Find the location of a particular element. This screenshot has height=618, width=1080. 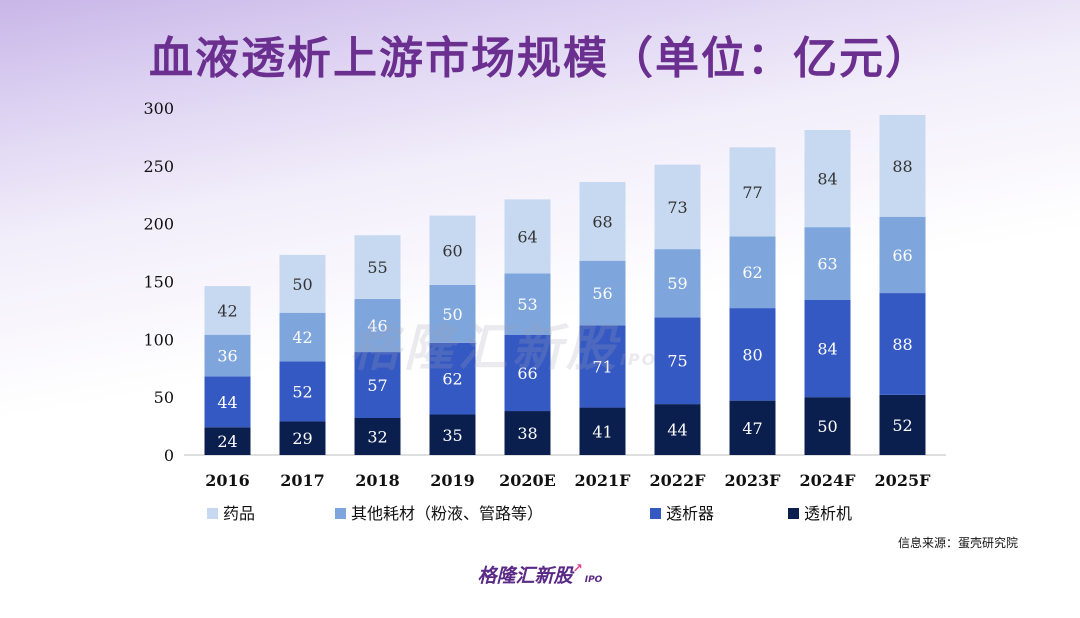

bar-value-label: 42 is located at coordinates (227, 310).